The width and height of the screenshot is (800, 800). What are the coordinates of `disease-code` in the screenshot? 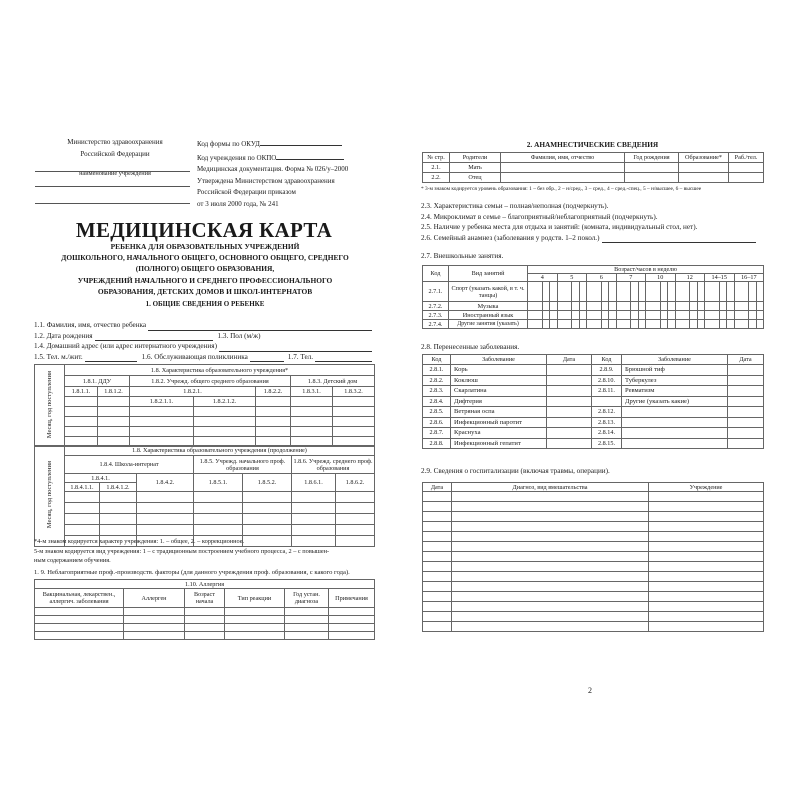 It's located at (606, 401).